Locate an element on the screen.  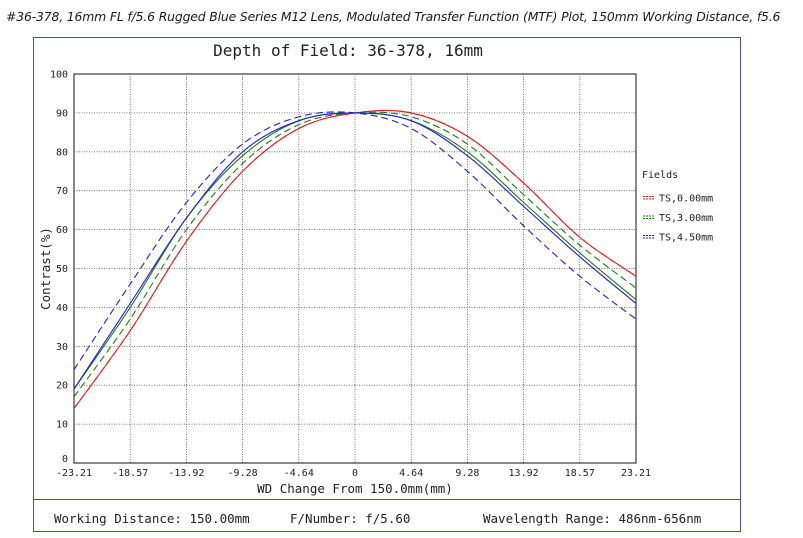
chart-title: Depth of Field: 36-378, 16mm is located at coordinates (348, 50).